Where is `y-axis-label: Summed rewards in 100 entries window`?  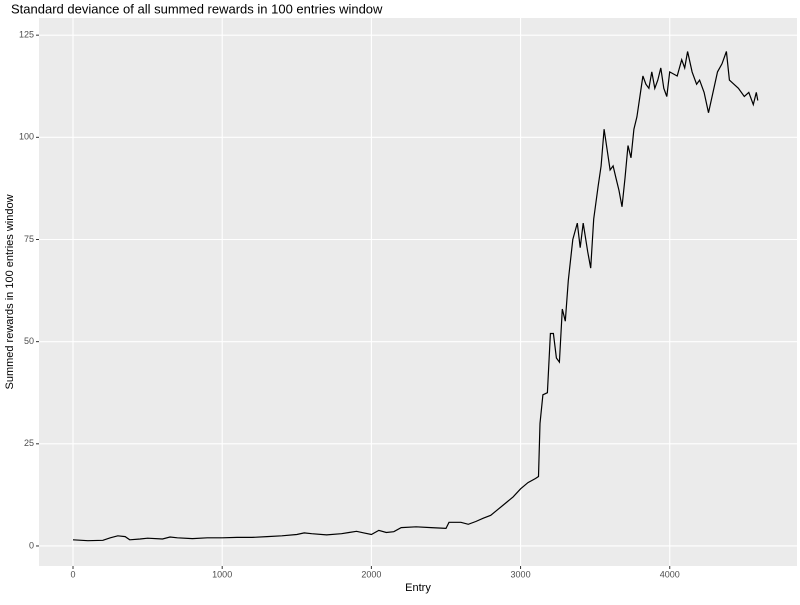
y-axis-label: Summed rewards in 100 entries window is located at coordinates (10, 291).